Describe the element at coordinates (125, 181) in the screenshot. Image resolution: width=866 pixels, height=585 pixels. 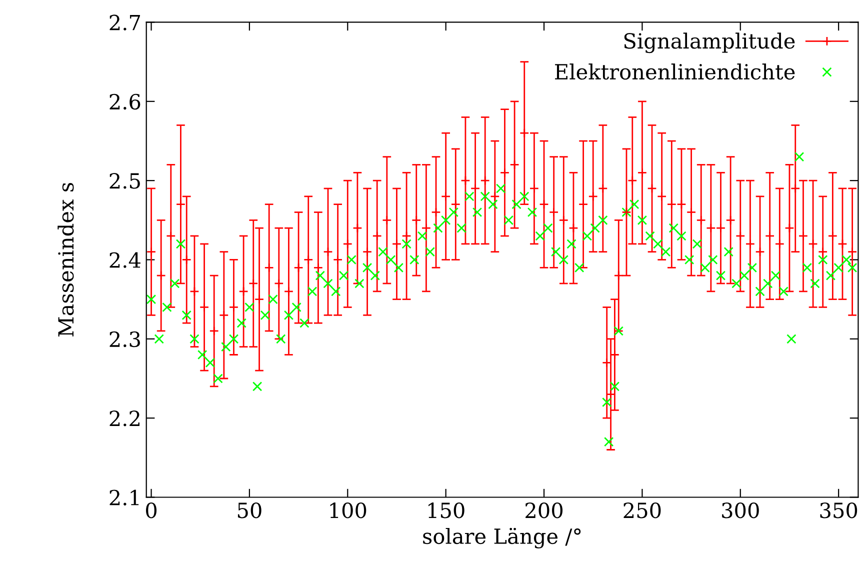
I see `y-tick-label: 2.5` at that location.